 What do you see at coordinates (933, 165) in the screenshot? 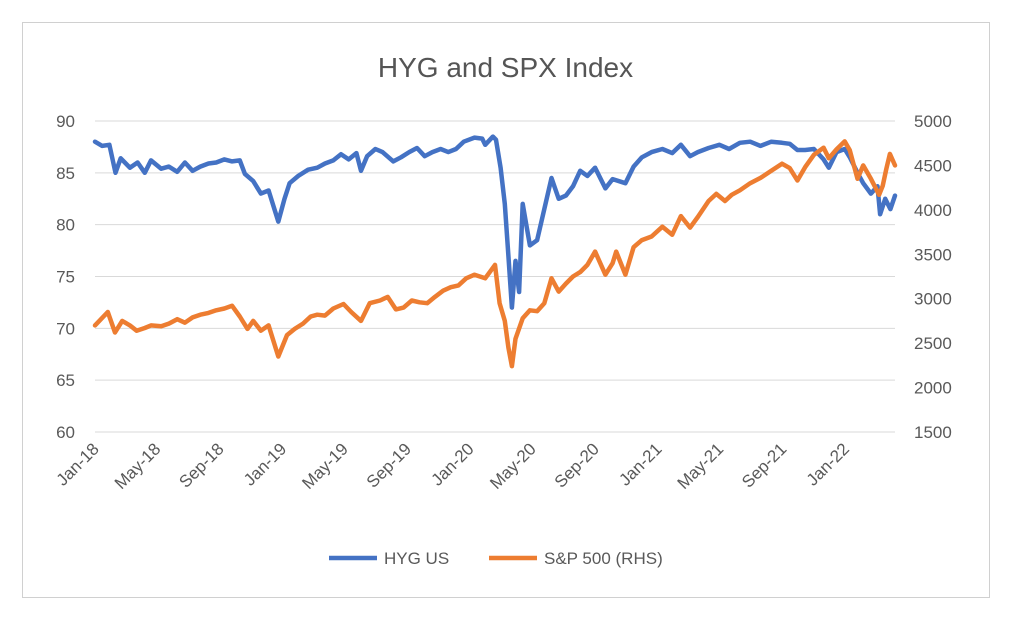
I see `right-tick-label: 4500` at bounding box center [933, 165].